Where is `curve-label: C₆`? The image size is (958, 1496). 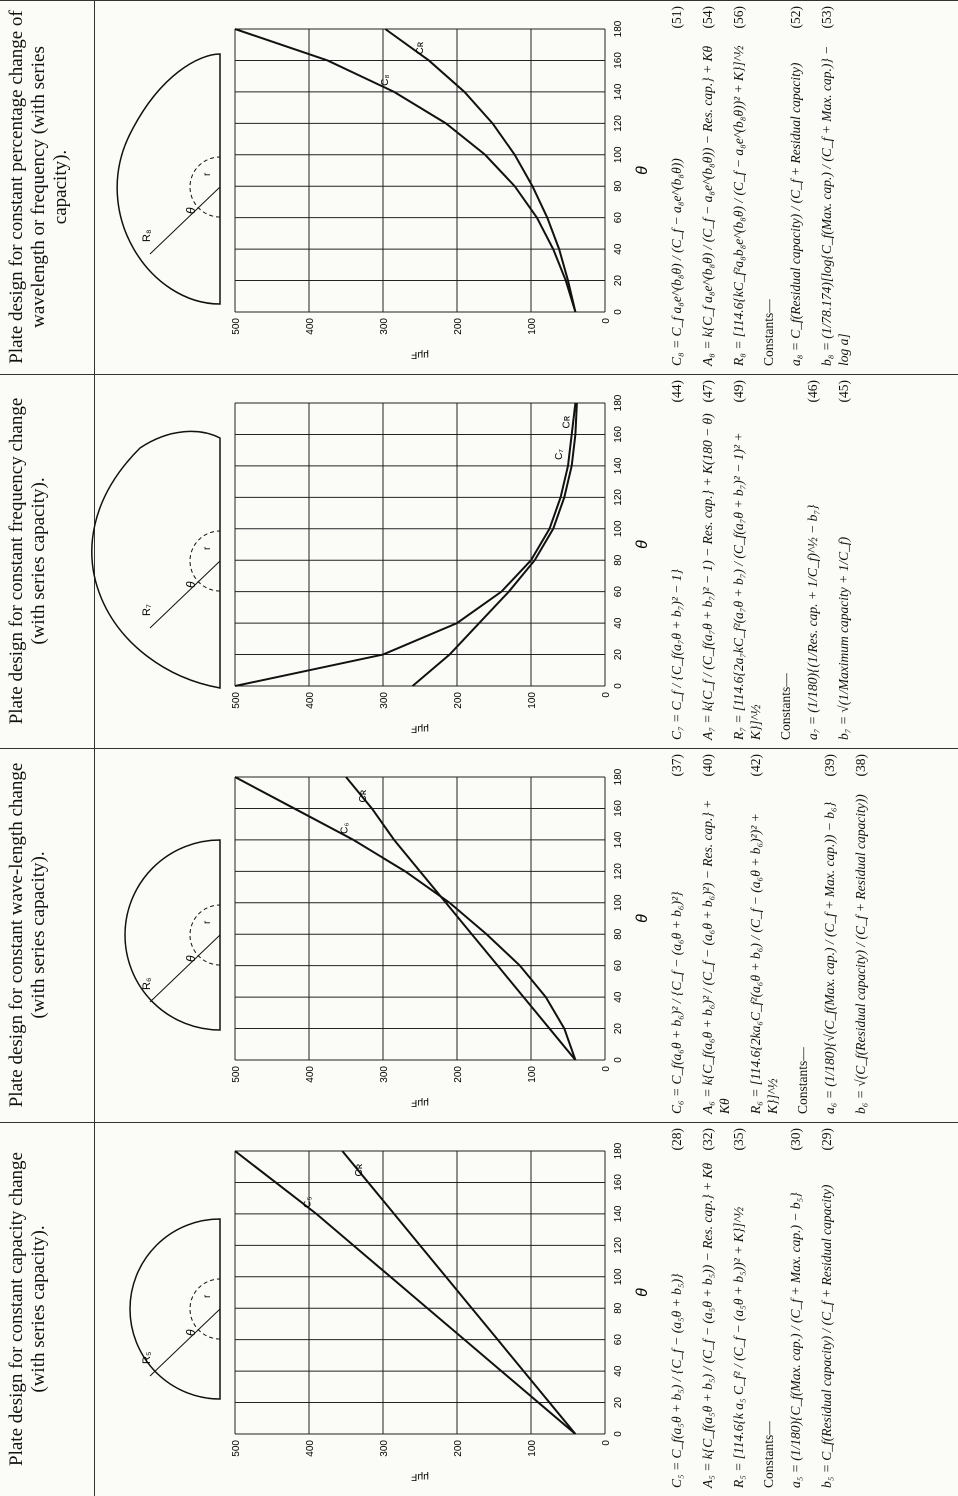
curve-label: C₆ is located at coordinates (344, 828).